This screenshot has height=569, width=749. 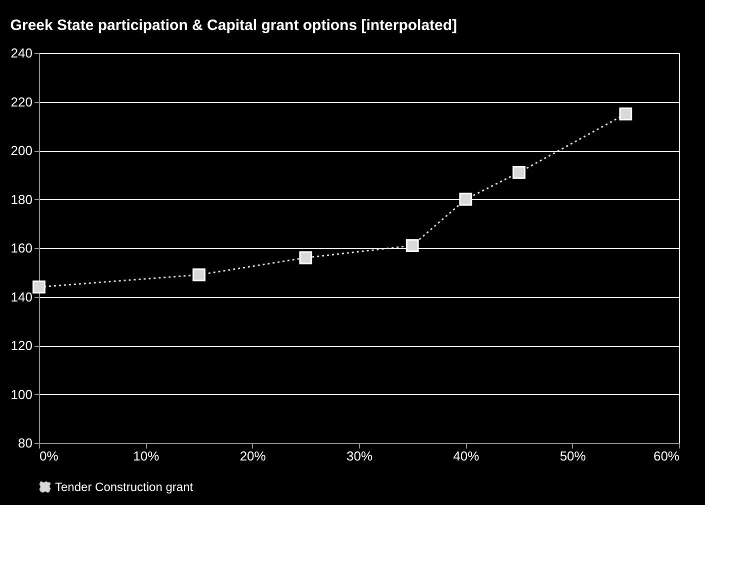 What do you see at coordinates (21, 296) in the screenshot?
I see `y-tick-label: 140` at bounding box center [21, 296].